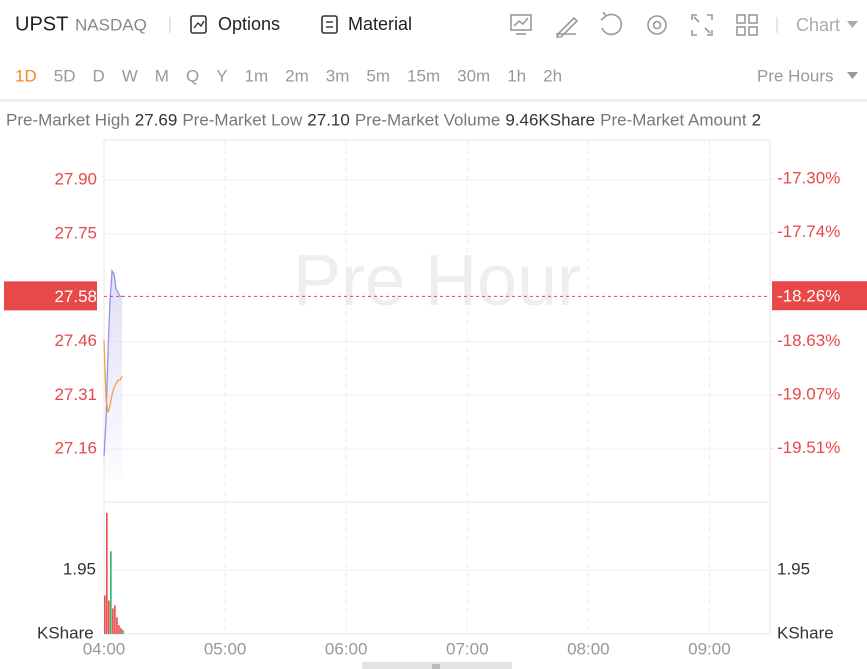  Describe the element at coordinates (423, 75) in the screenshot. I see `period-tab: 15m` at that location.